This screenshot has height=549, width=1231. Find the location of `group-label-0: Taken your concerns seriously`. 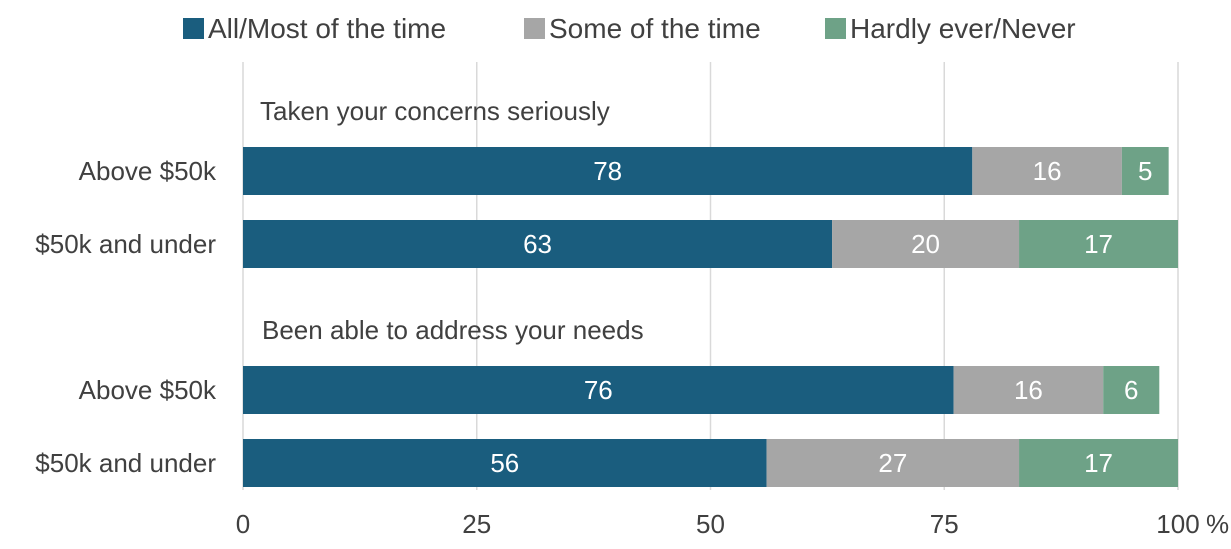

group-label-0: Taken your concerns seriously is located at coordinates (435, 111).